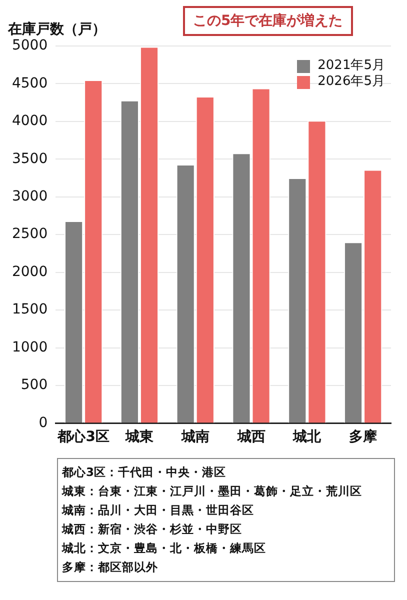  Describe the element at coordinates (158, 510) in the screenshot. I see `text: 城南：品川・大田・目黒・世田谷区` at that location.